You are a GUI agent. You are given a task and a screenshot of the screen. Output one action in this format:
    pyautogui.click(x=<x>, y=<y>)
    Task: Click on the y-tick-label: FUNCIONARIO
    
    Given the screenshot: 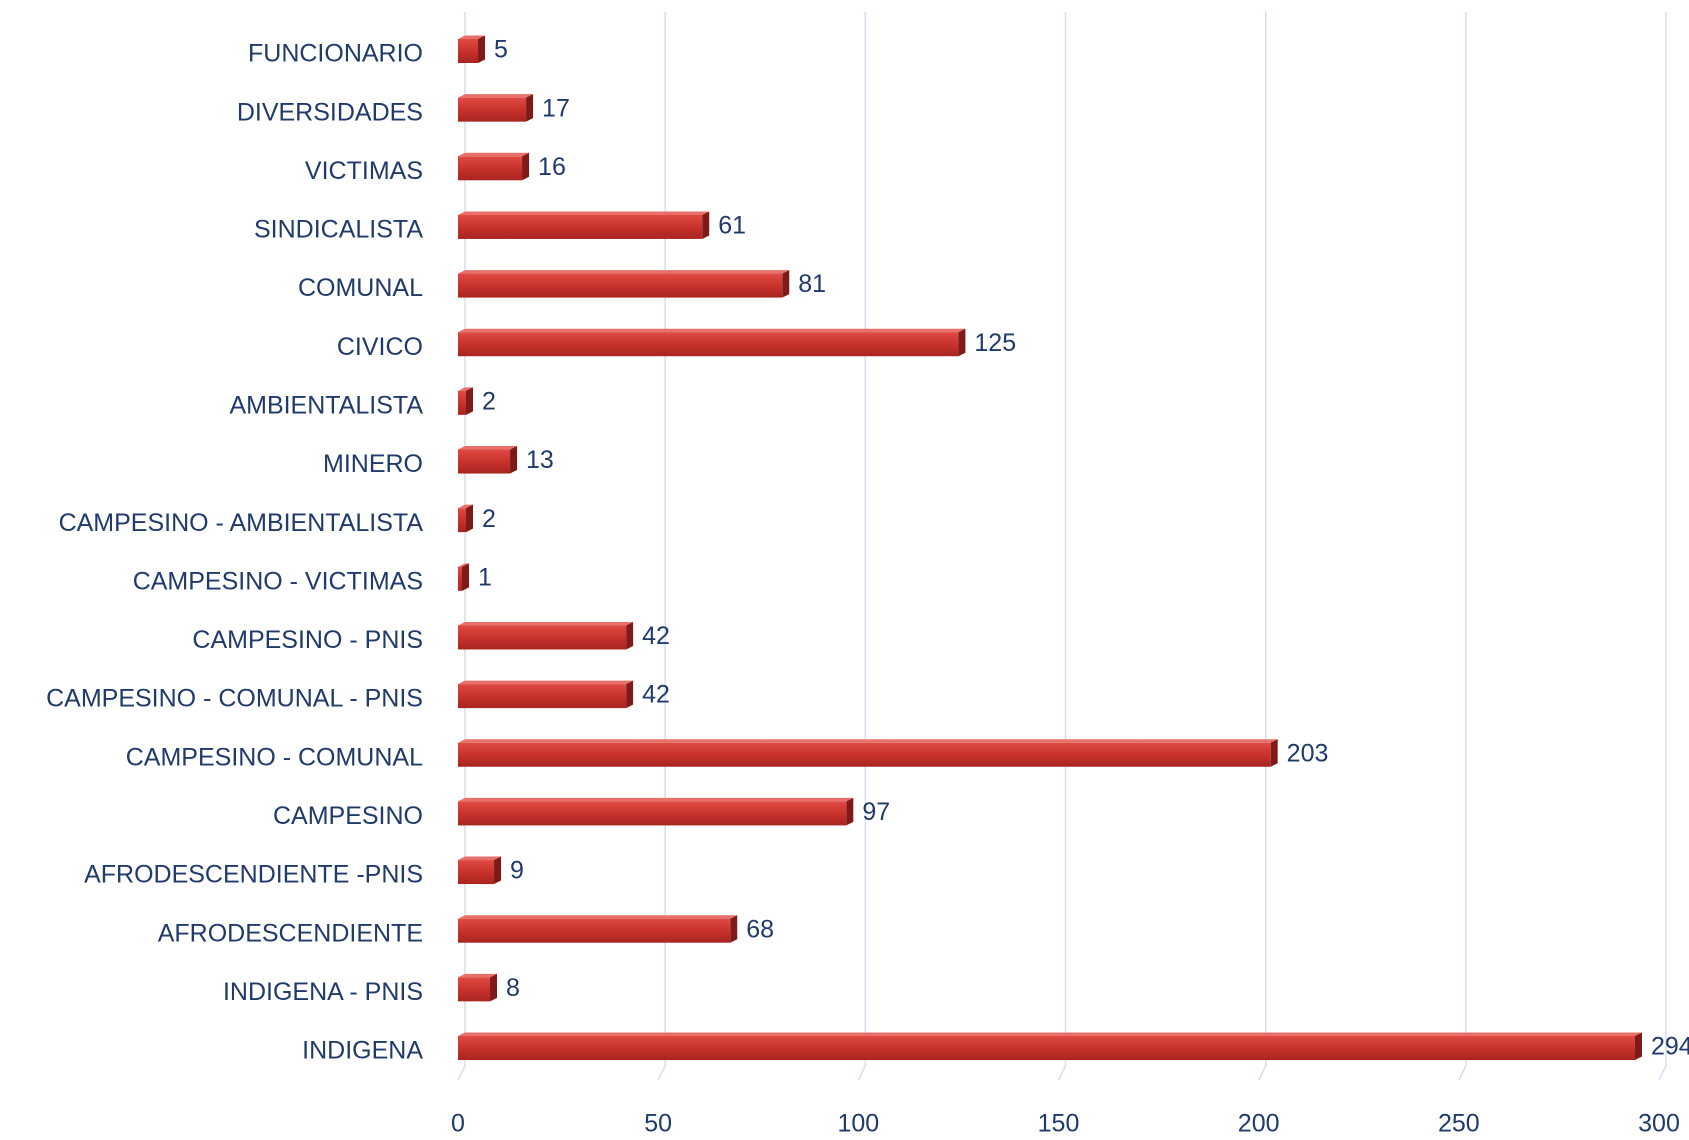 What is the action you would take?
    pyautogui.click(x=335, y=54)
    